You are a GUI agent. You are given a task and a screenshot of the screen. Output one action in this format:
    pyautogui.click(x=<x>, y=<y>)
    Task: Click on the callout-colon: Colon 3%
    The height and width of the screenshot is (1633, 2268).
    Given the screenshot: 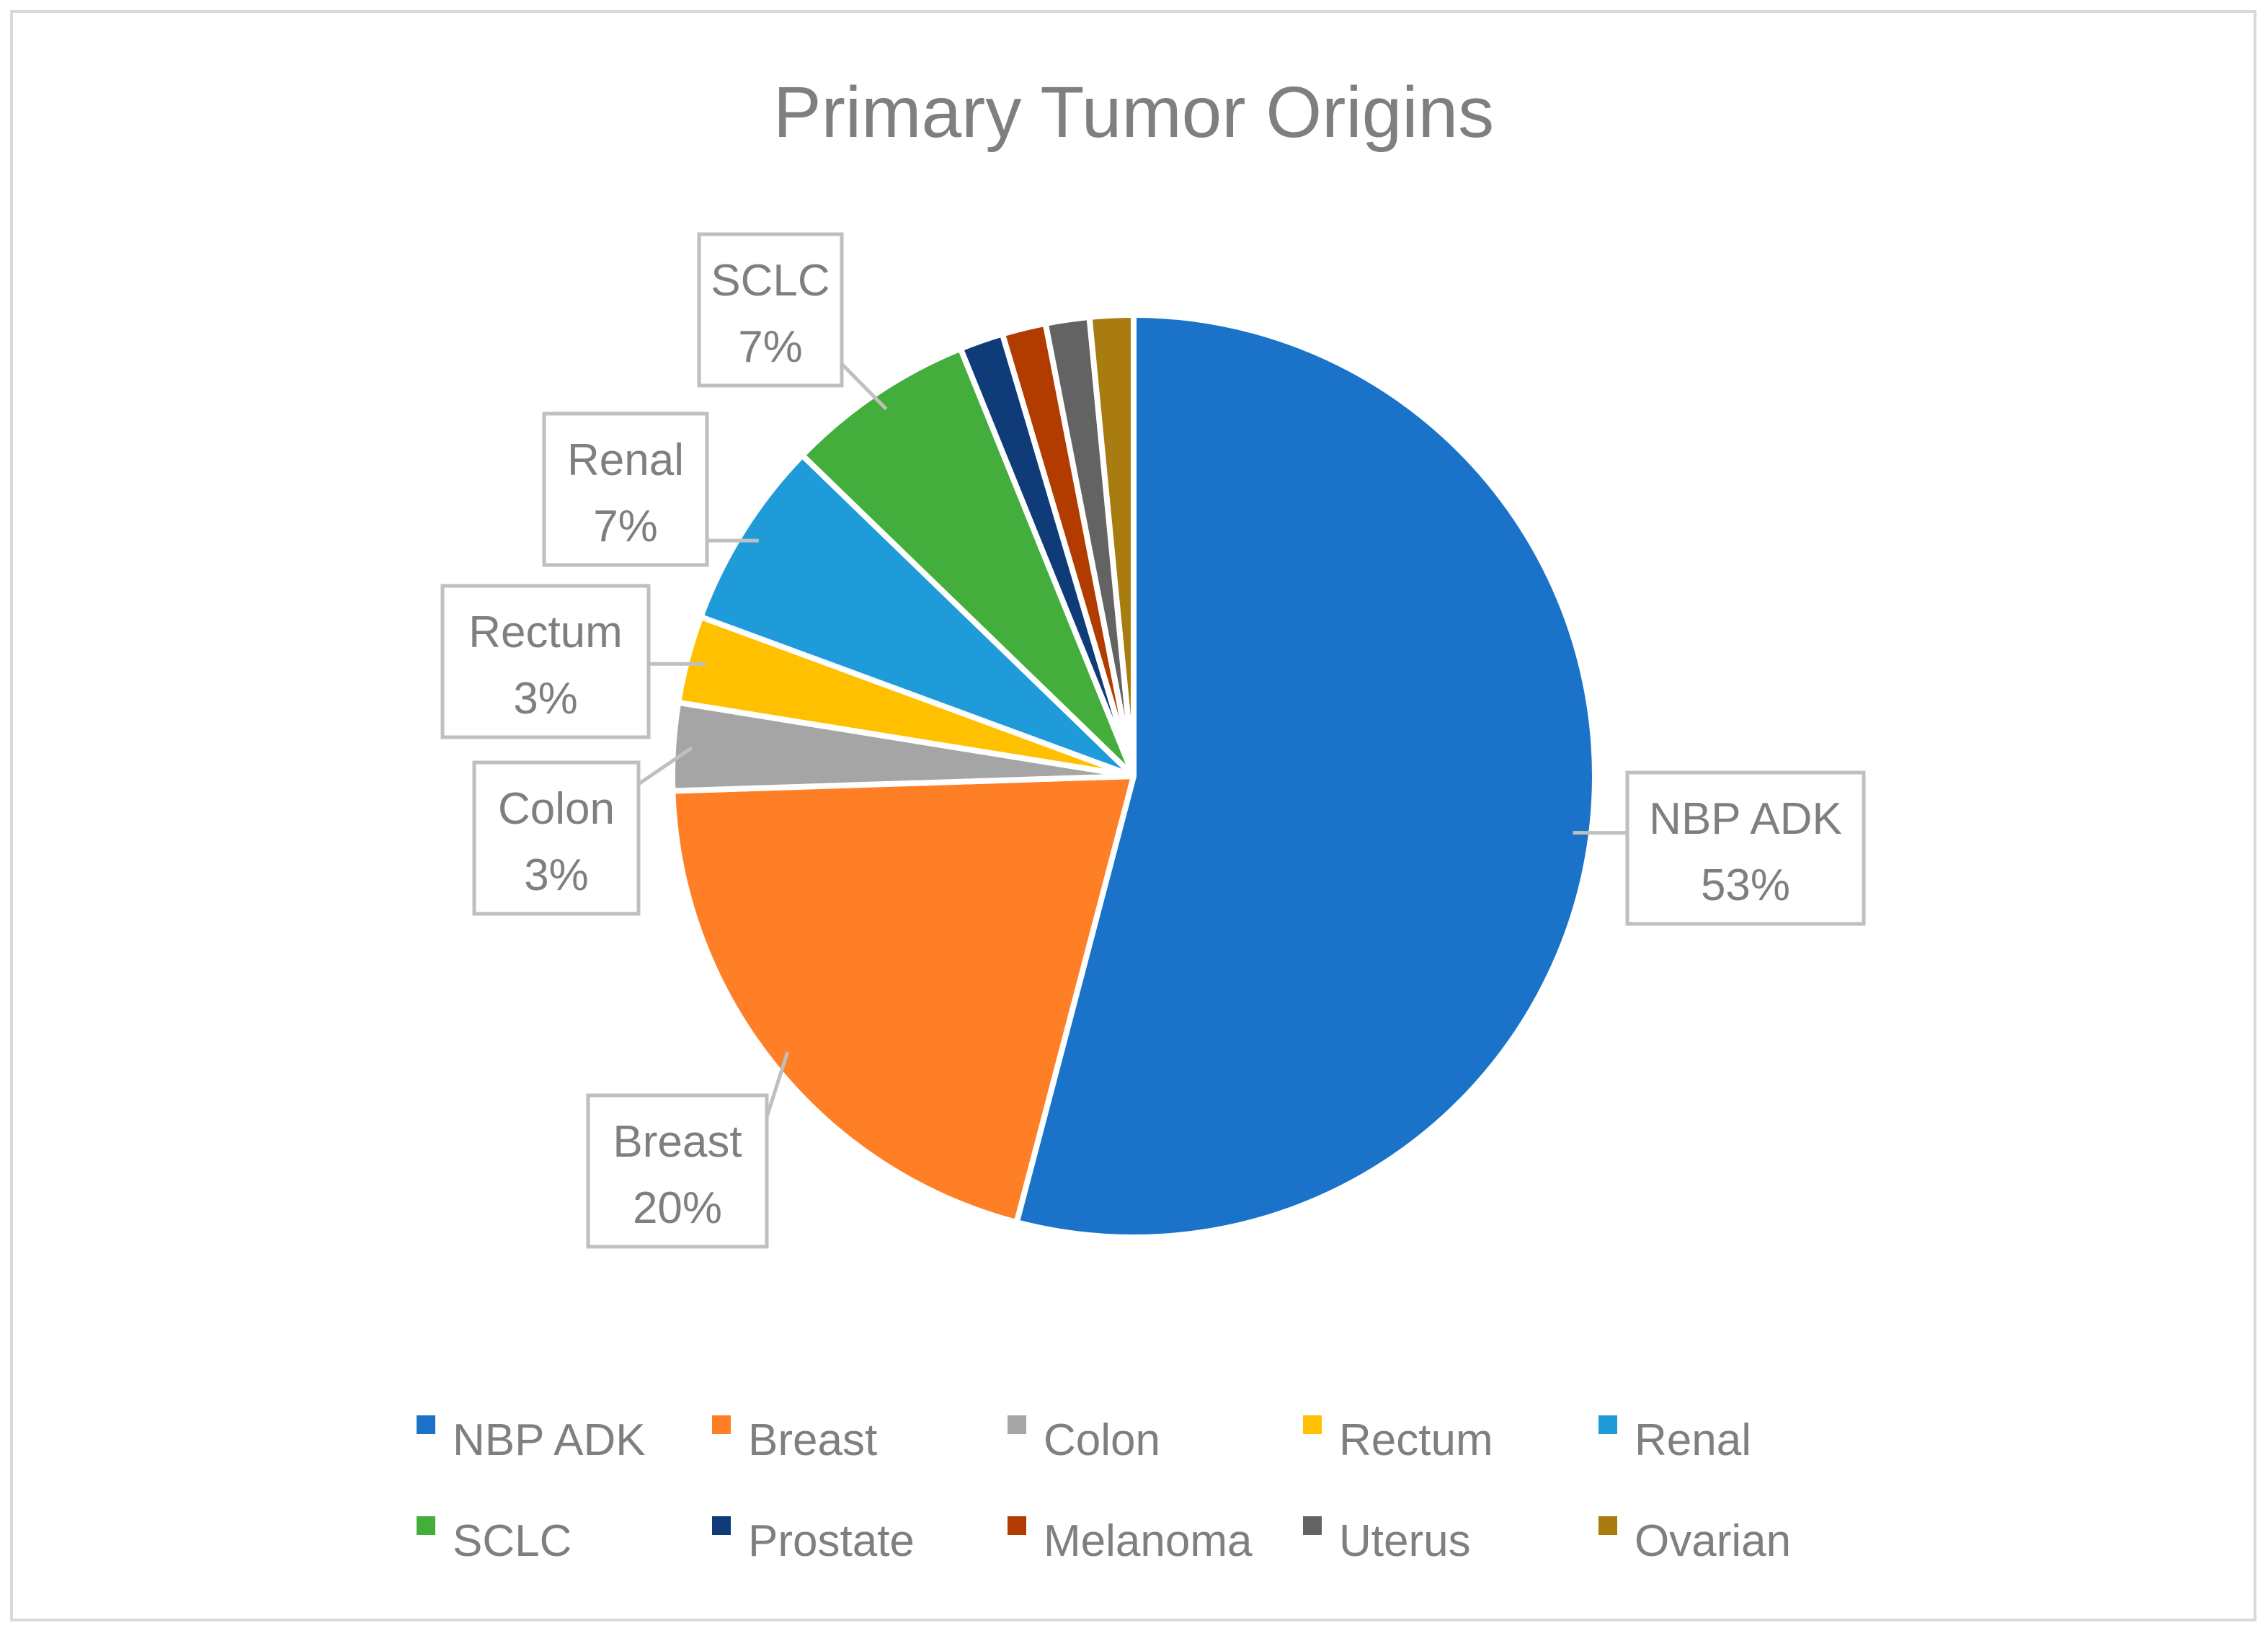 What is the action you would take?
    pyautogui.click(x=582, y=831)
    